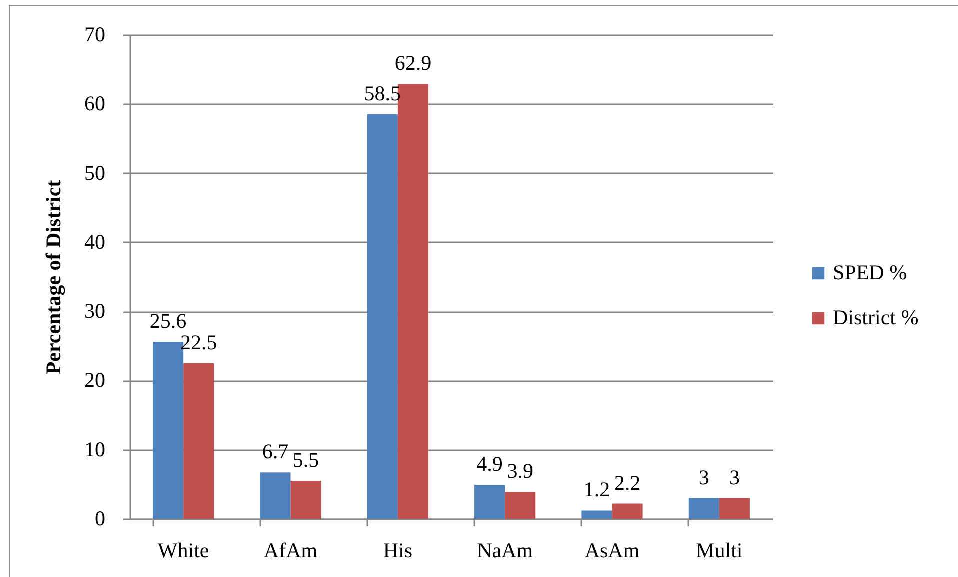 This screenshot has width=958, height=577. Describe the element at coordinates (95, 172) in the screenshot. I see `y-tick-label: 50` at that location.